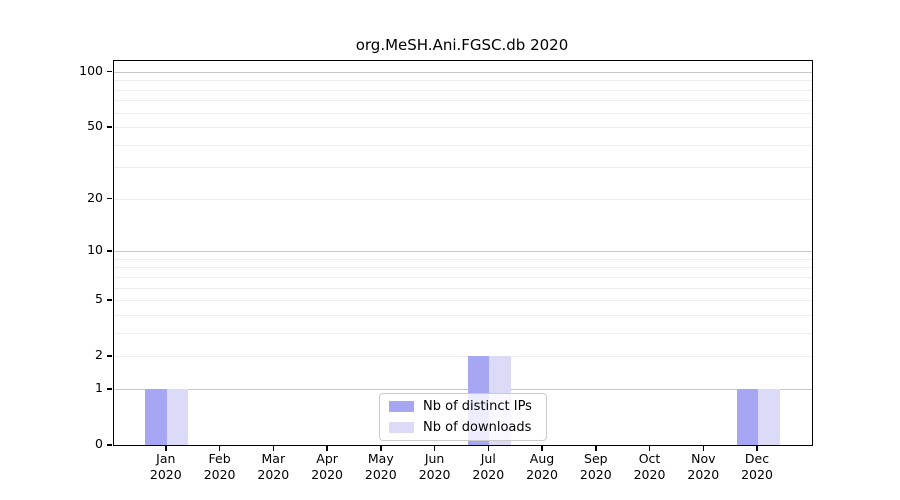  I want to click on x-tick-label: Jun 2020, so click(435, 467).